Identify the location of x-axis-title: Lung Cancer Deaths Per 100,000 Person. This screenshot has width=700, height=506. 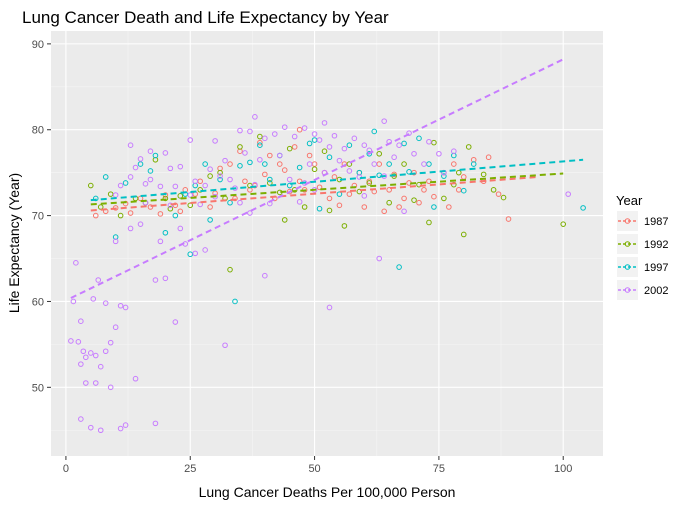
(327, 492).